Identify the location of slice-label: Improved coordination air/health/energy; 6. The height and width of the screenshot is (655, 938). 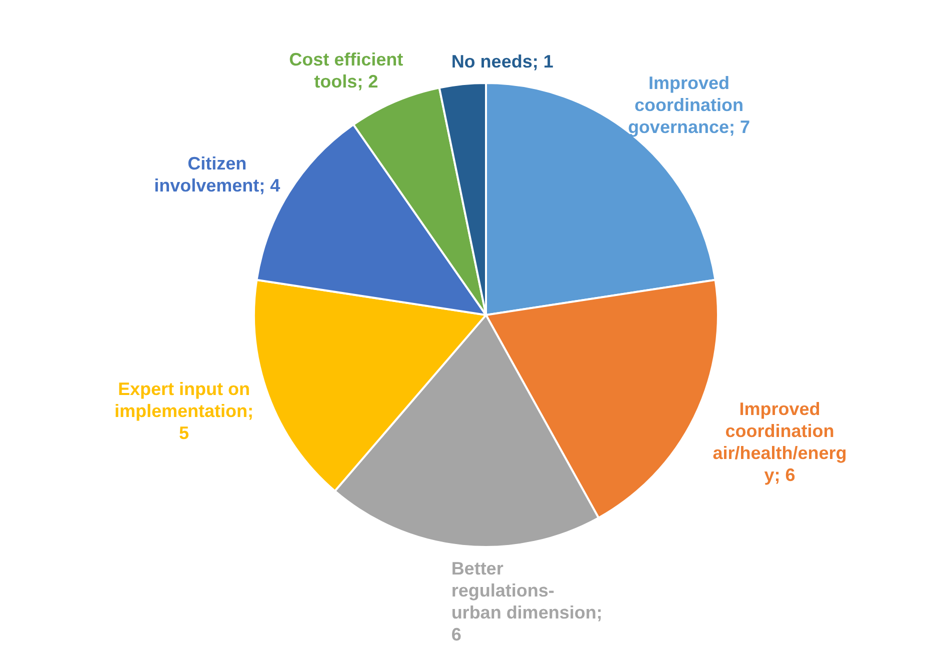
(779, 441).